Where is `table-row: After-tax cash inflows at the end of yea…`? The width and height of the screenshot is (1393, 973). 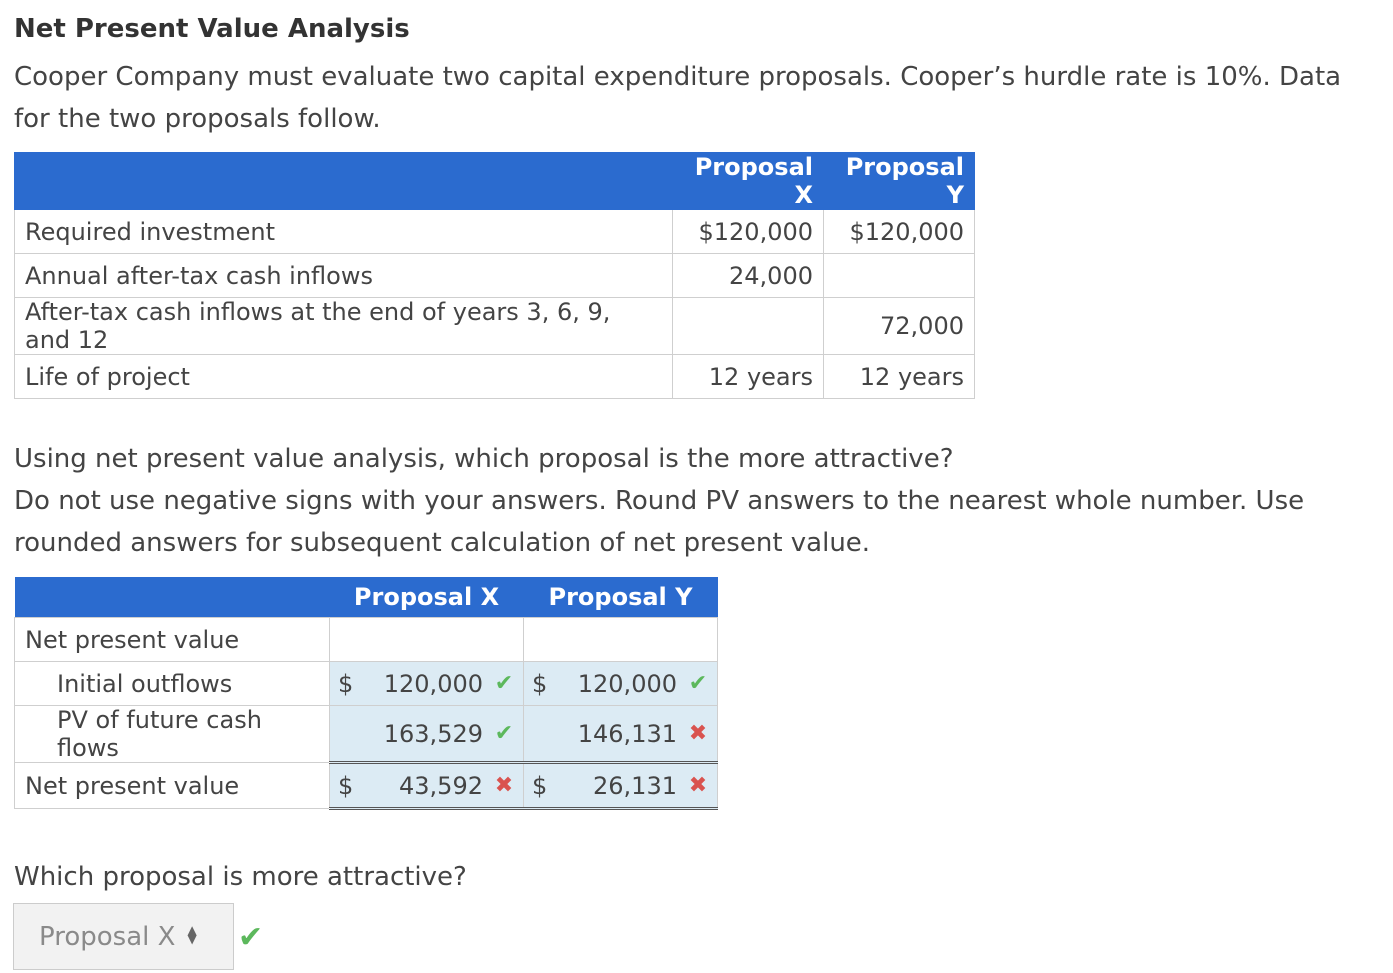
table-row: After-tax cash inflows at the end of yea… is located at coordinates (494, 326).